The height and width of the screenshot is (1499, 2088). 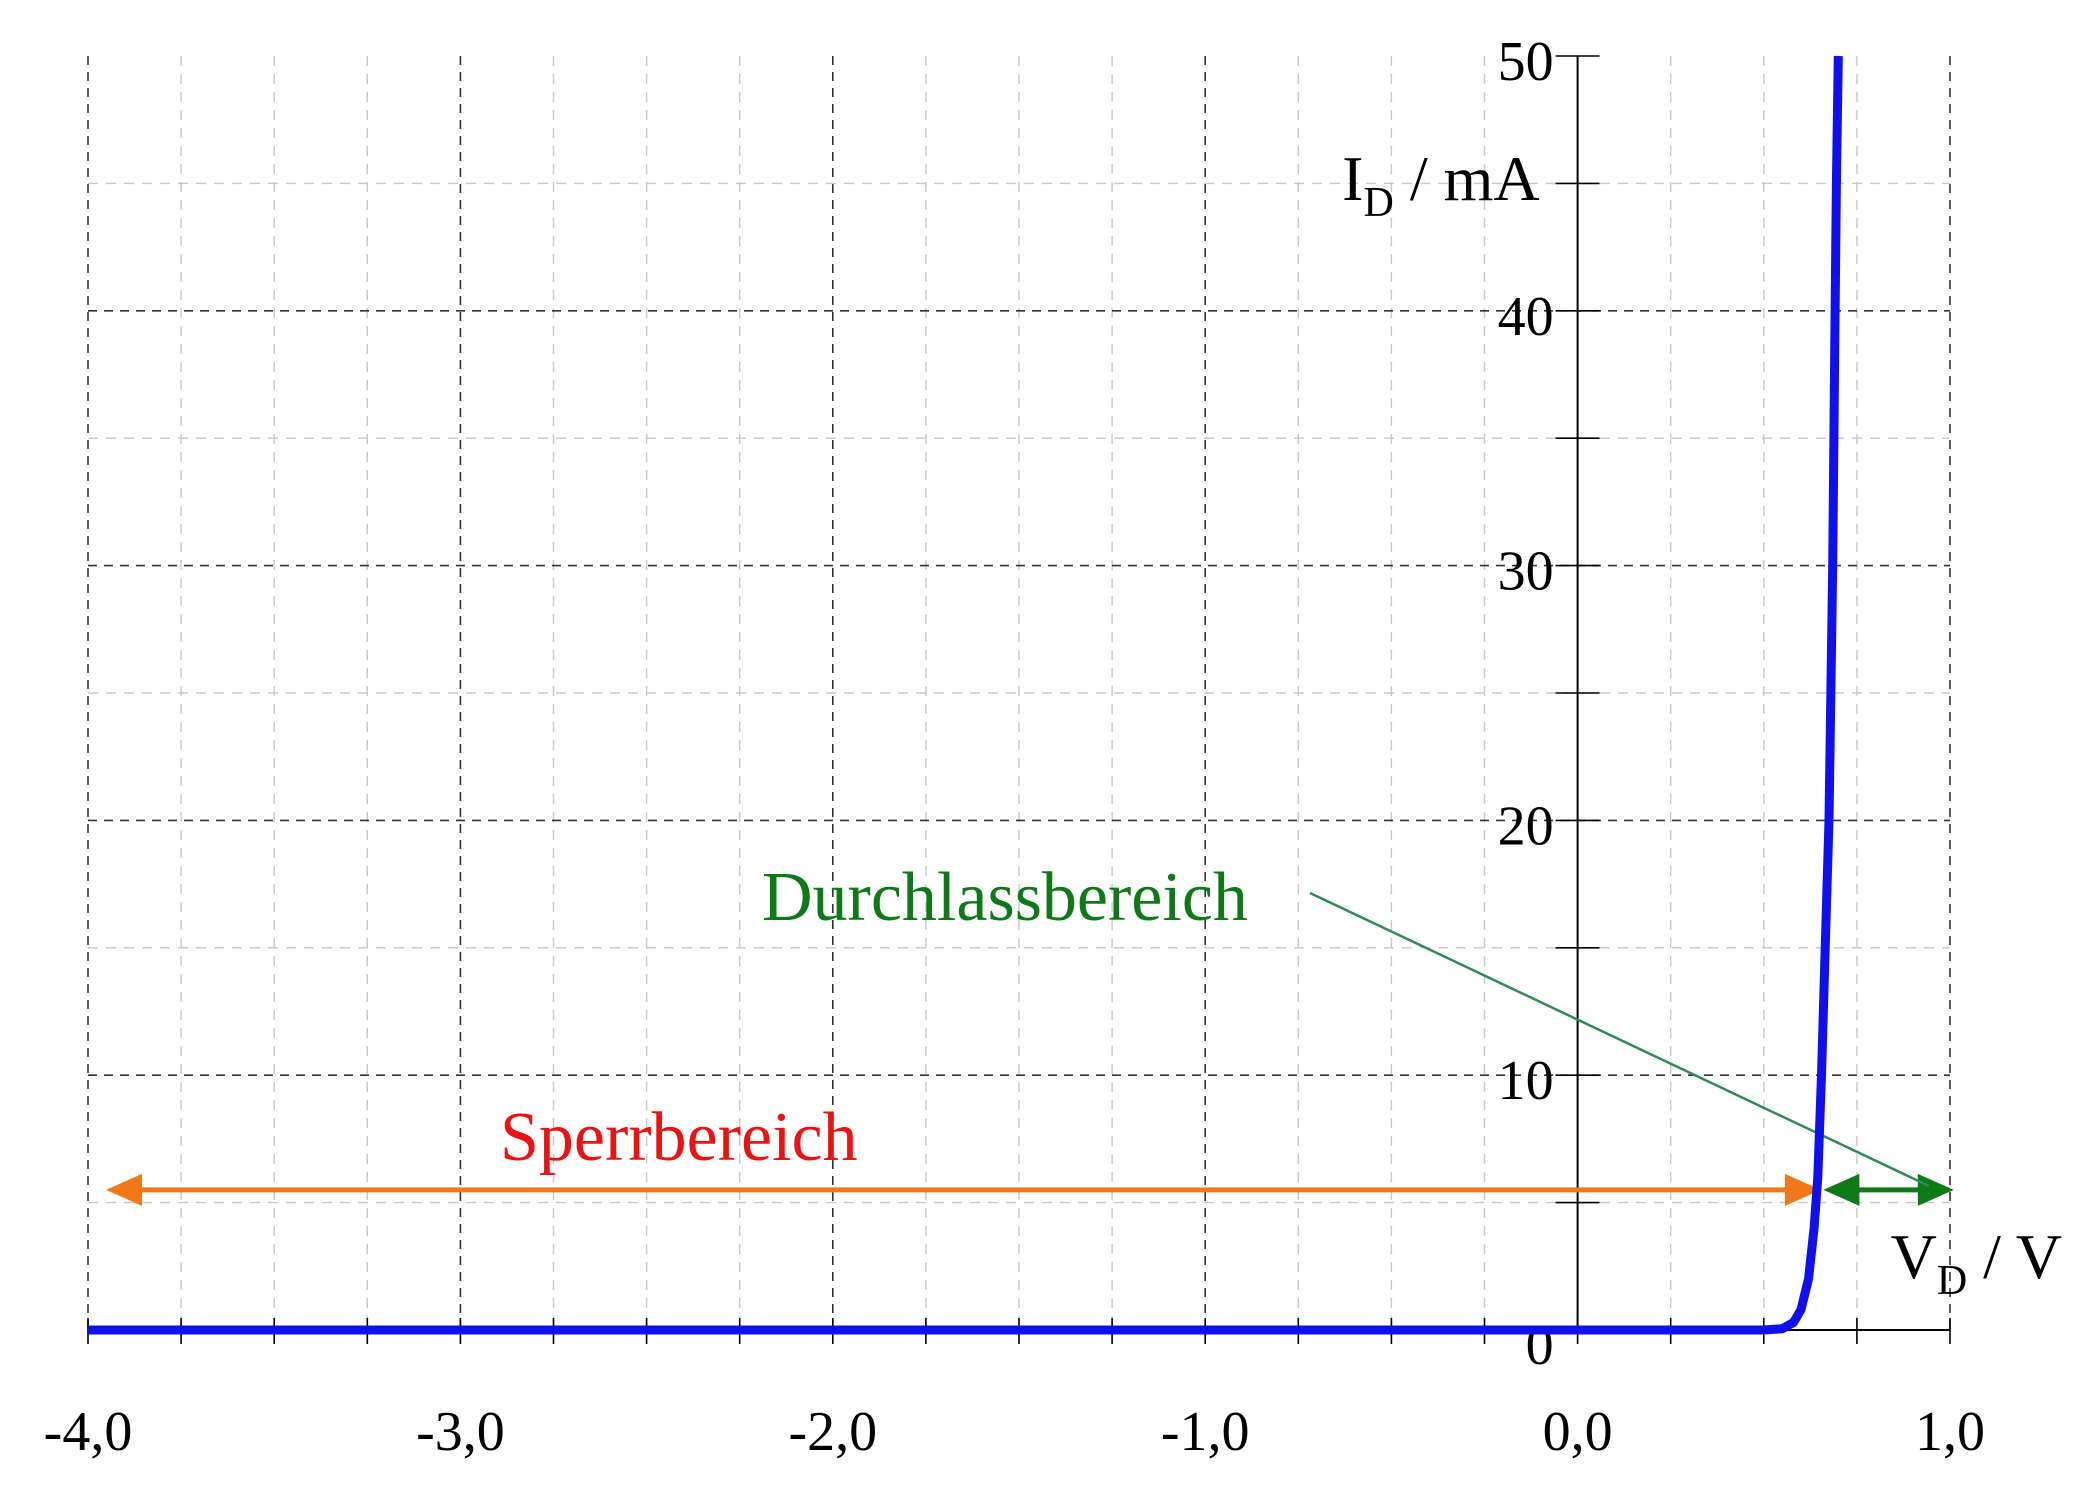 I want to click on durchlassbereich-arrow-head-left, so click(x=1841, y=1189).